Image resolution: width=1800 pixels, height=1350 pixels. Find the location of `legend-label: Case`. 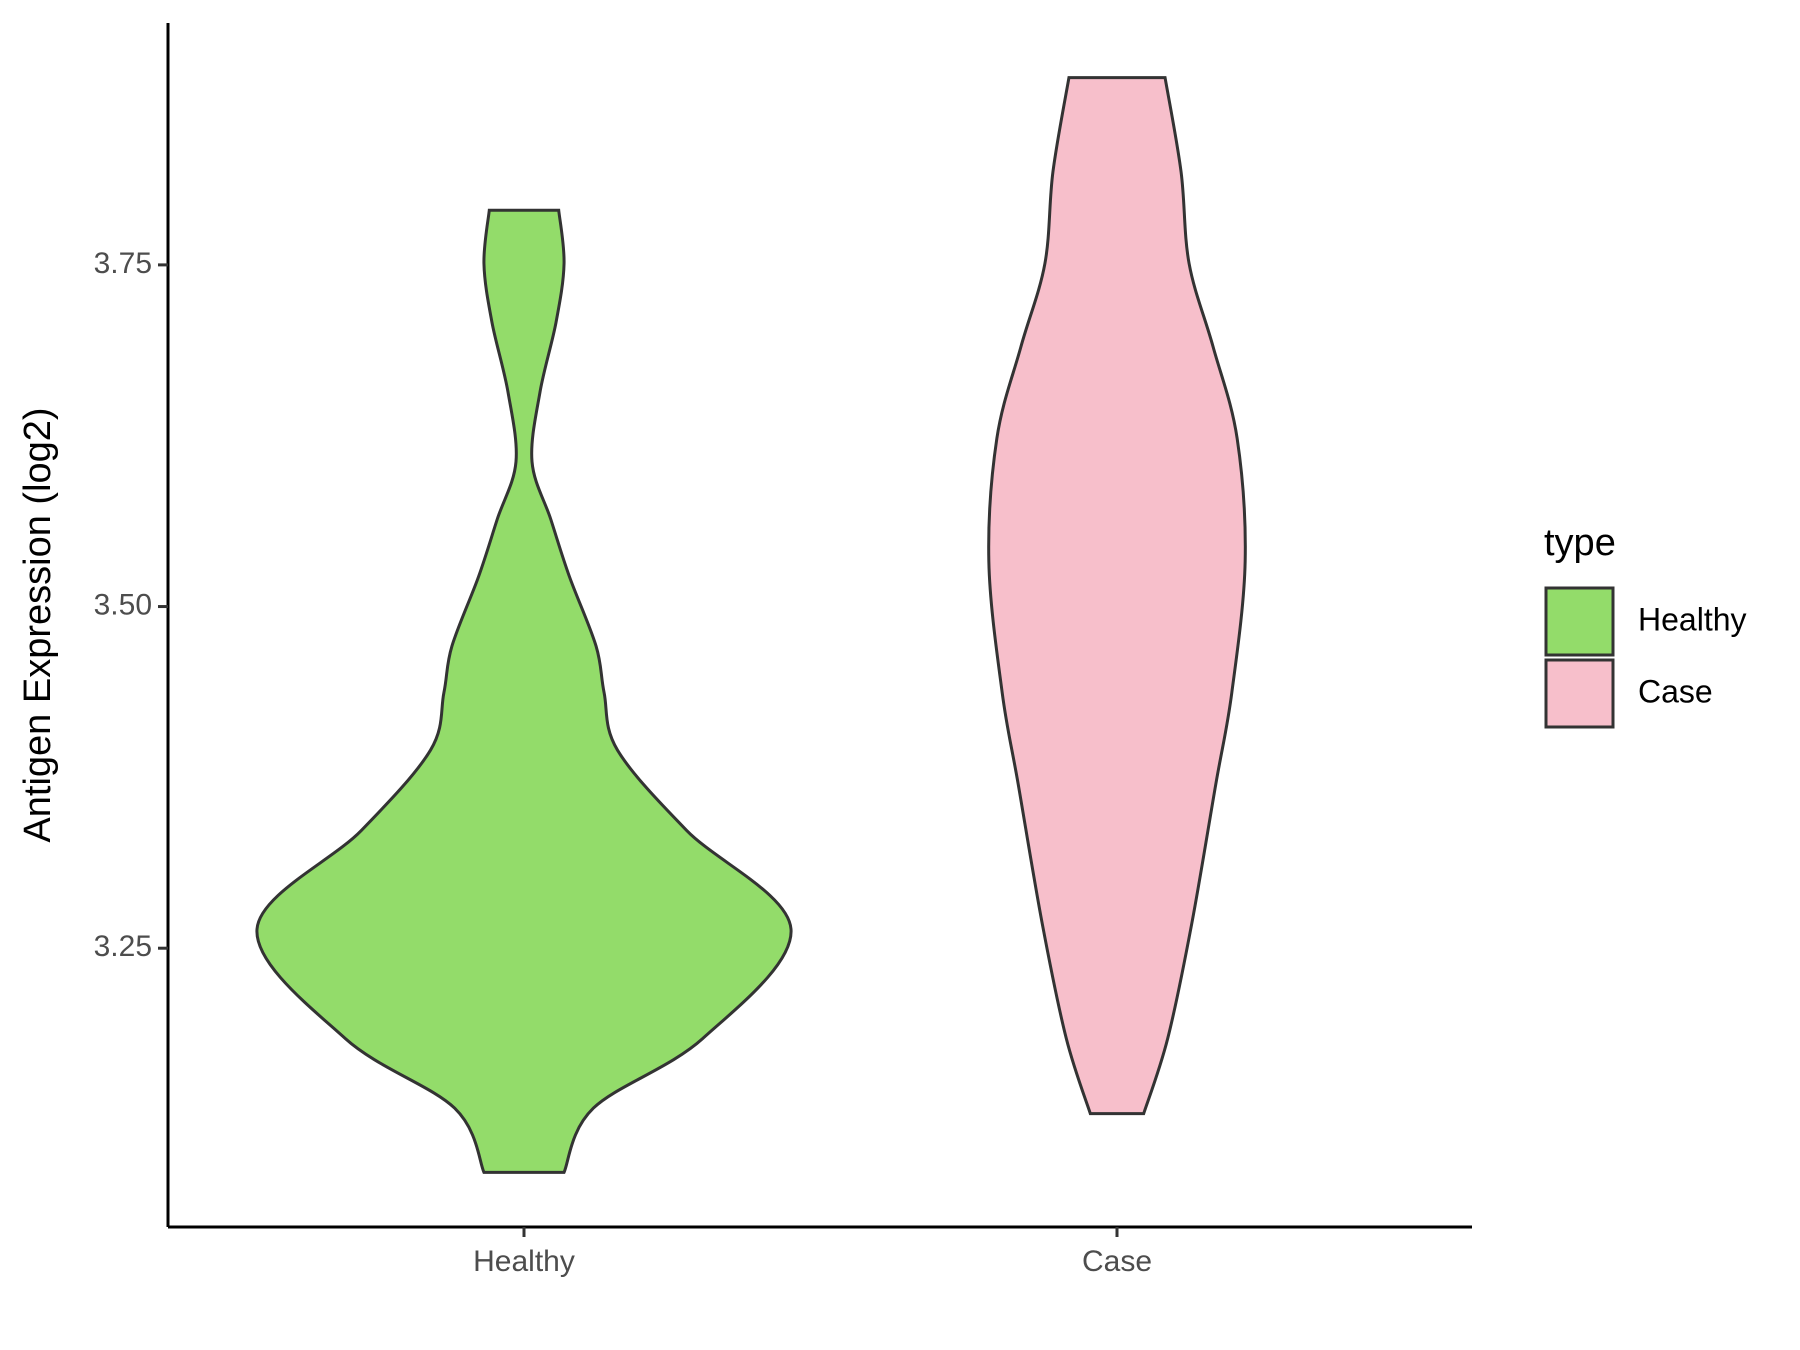

legend-label: Case is located at coordinates (1675, 691).